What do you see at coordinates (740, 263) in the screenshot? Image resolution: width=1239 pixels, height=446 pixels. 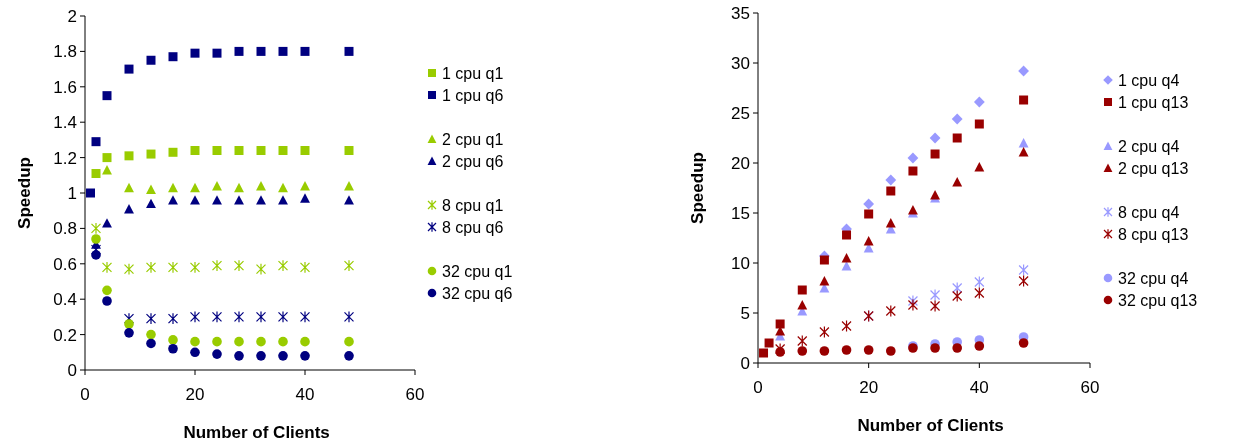 I see `y-tick-label: 10` at bounding box center [740, 263].